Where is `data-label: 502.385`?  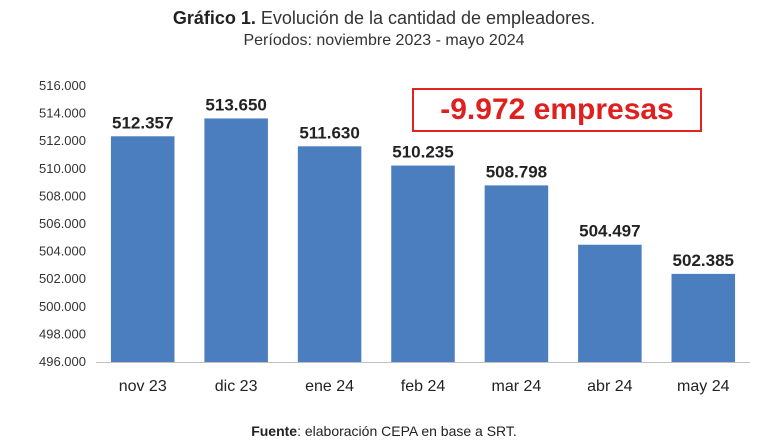 data-label: 502.385 is located at coordinates (703, 260).